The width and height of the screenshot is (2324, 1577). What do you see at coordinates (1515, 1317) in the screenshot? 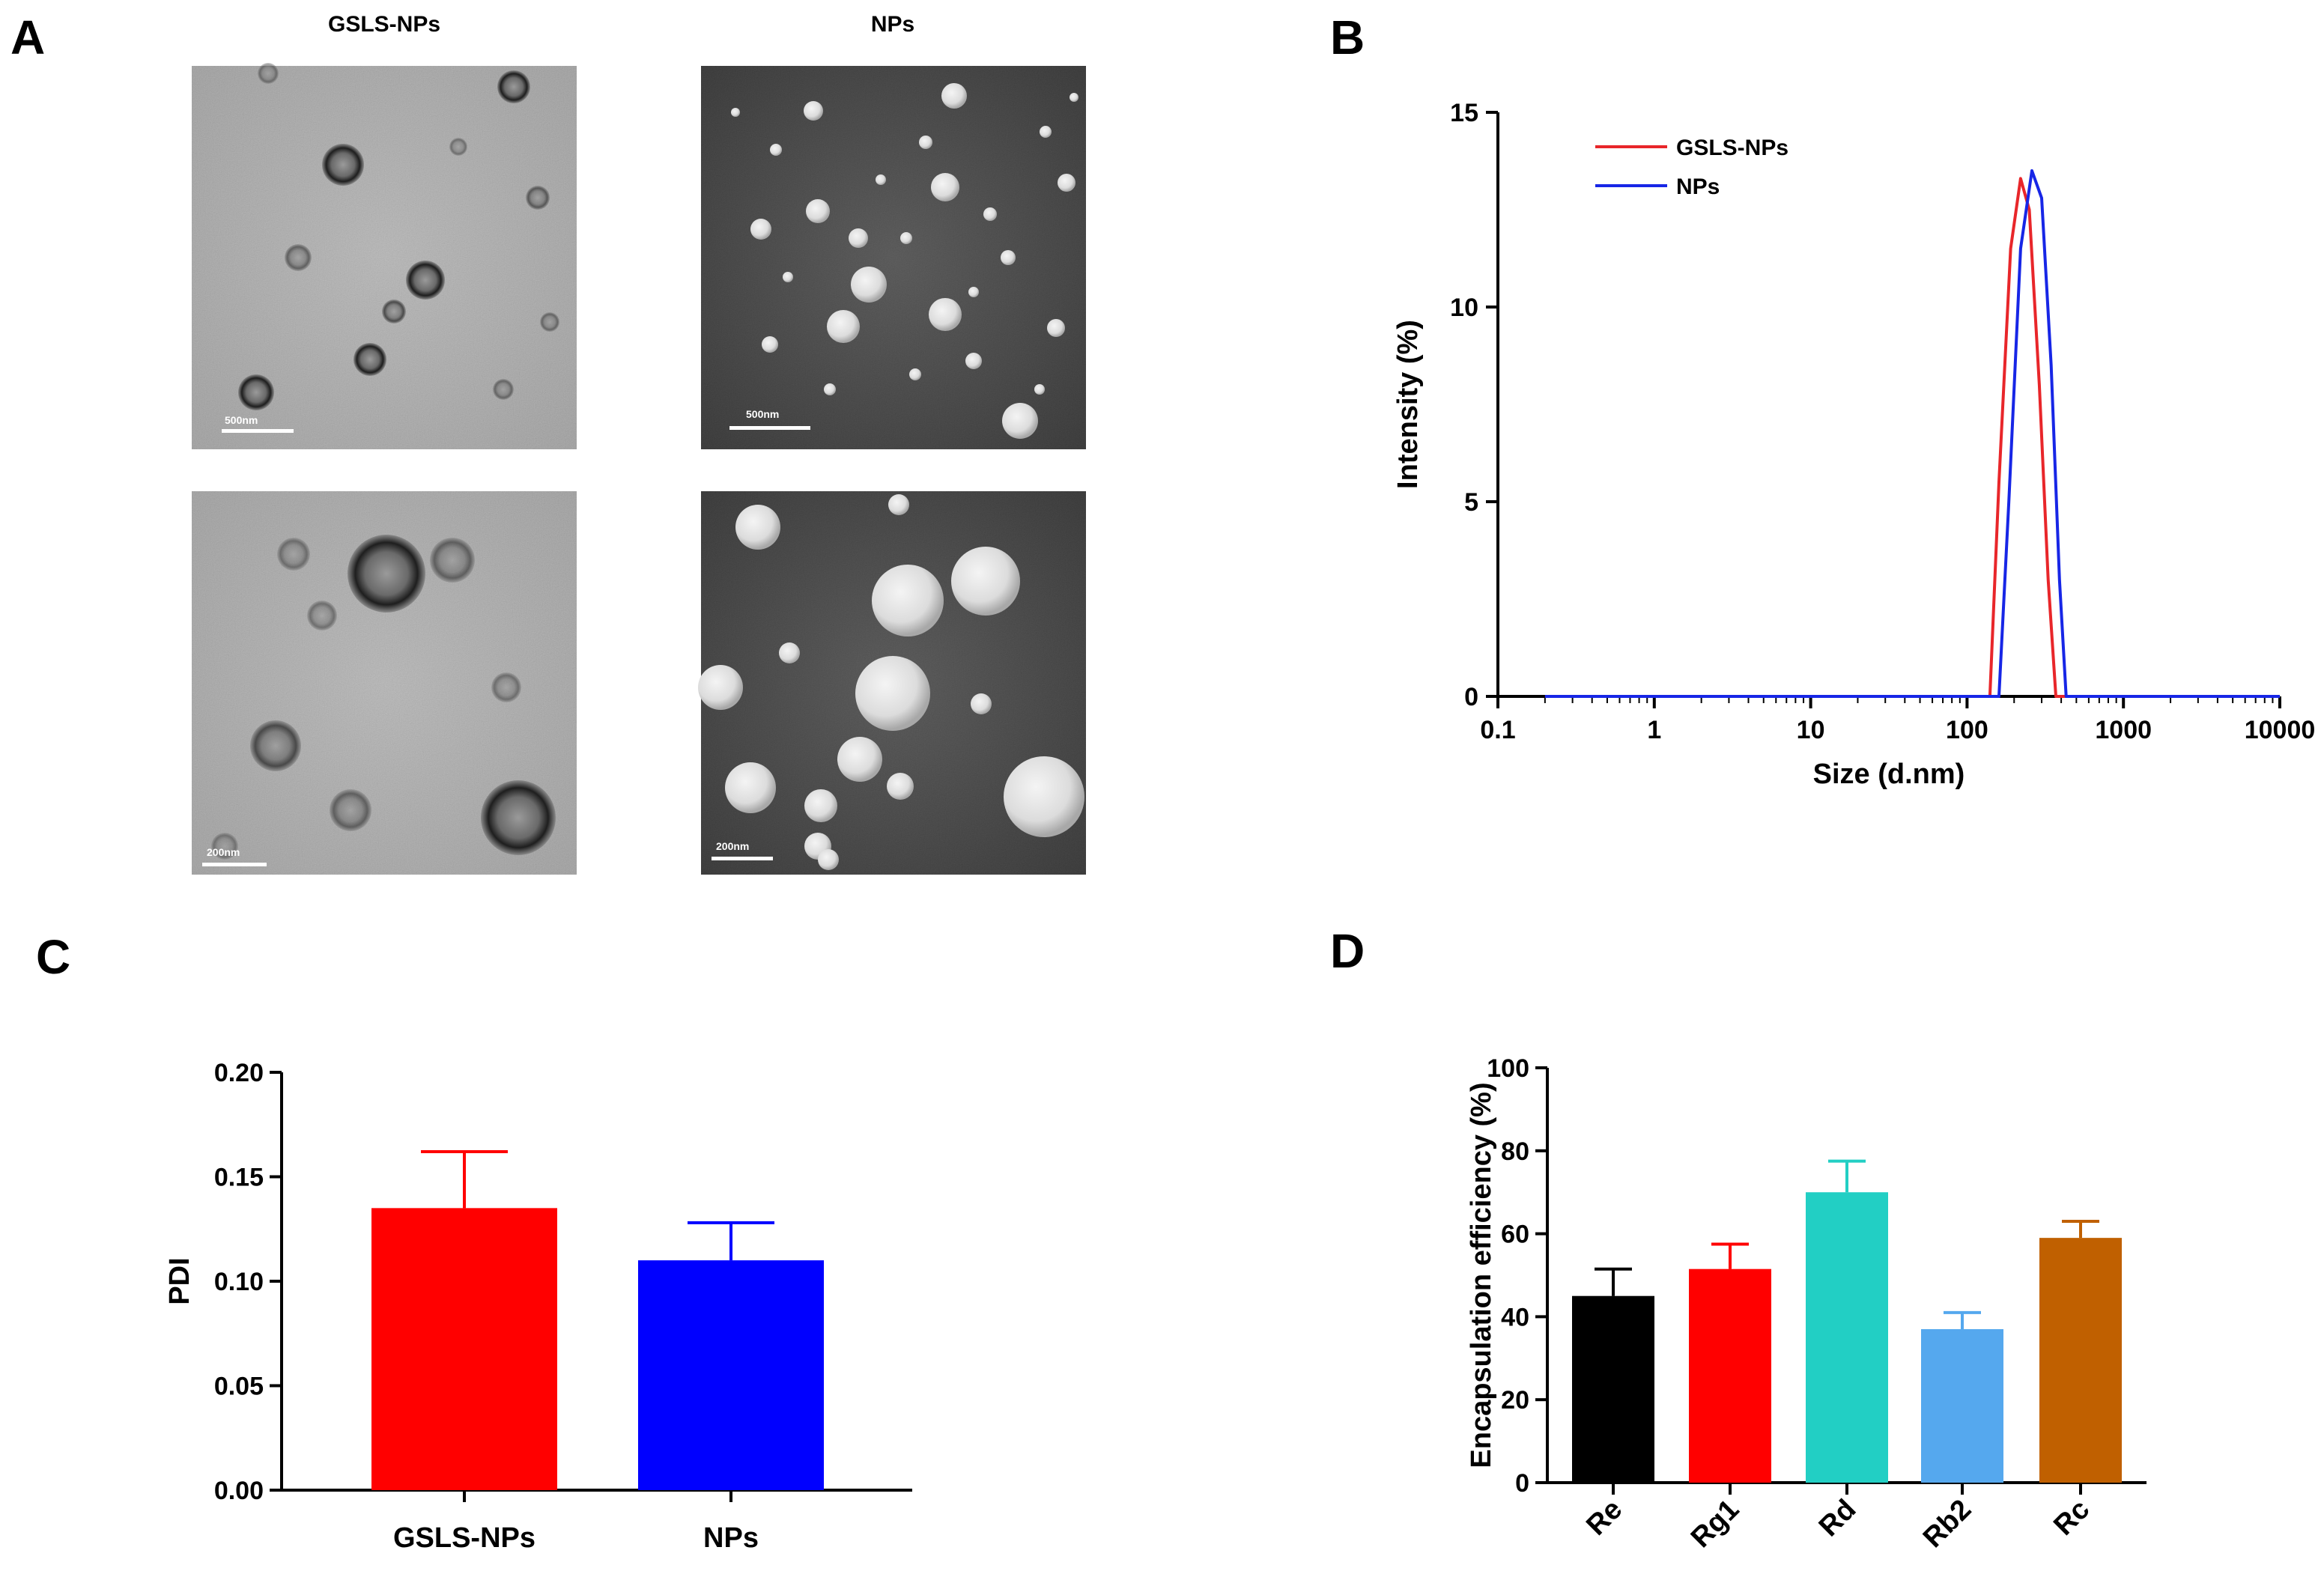
I see `y-tick-label: 40` at bounding box center [1515, 1317].